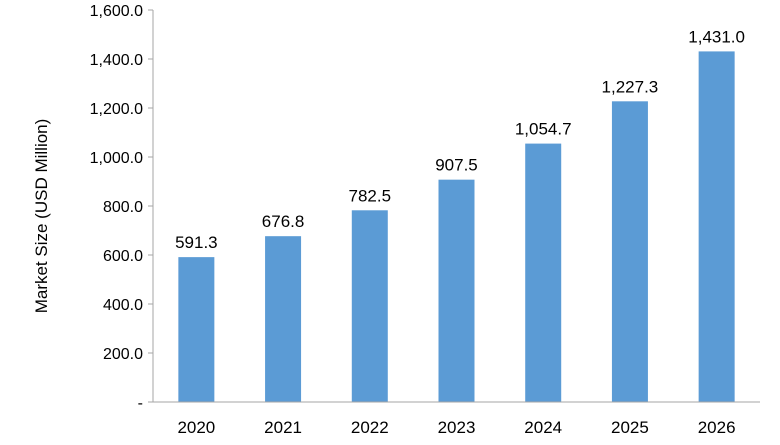 This screenshot has height=445, width=780. What do you see at coordinates (370, 427) in the screenshot?
I see `x-tick-label-2022: 2022` at bounding box center [370, 427].